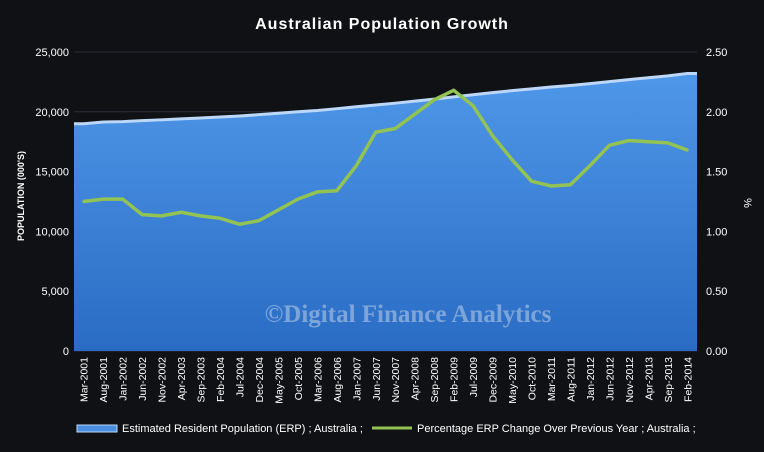  I want to click on y2-axis-ticks: 0.00 0.50 1.00 1.50 2.00 2.50, so click(716, 202).